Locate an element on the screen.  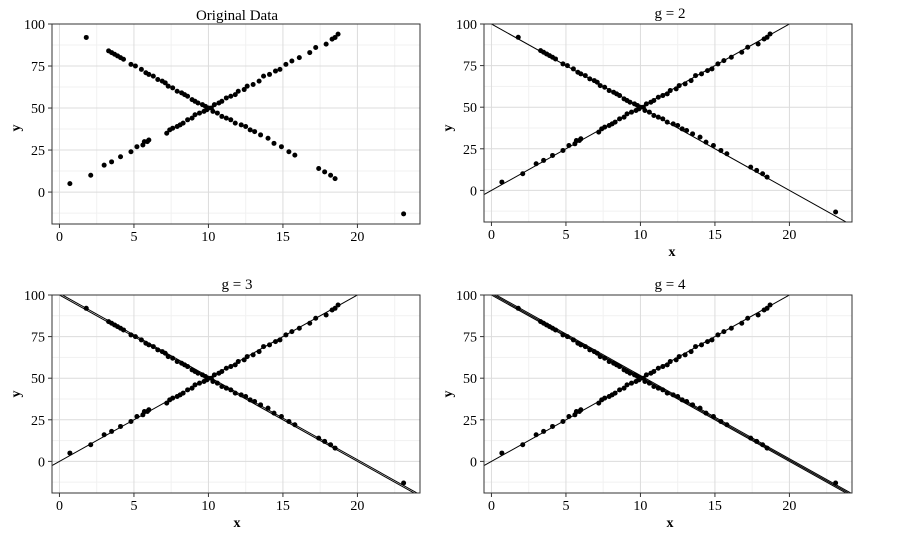
x-axis-label: x is located at coordinates (670, 523).